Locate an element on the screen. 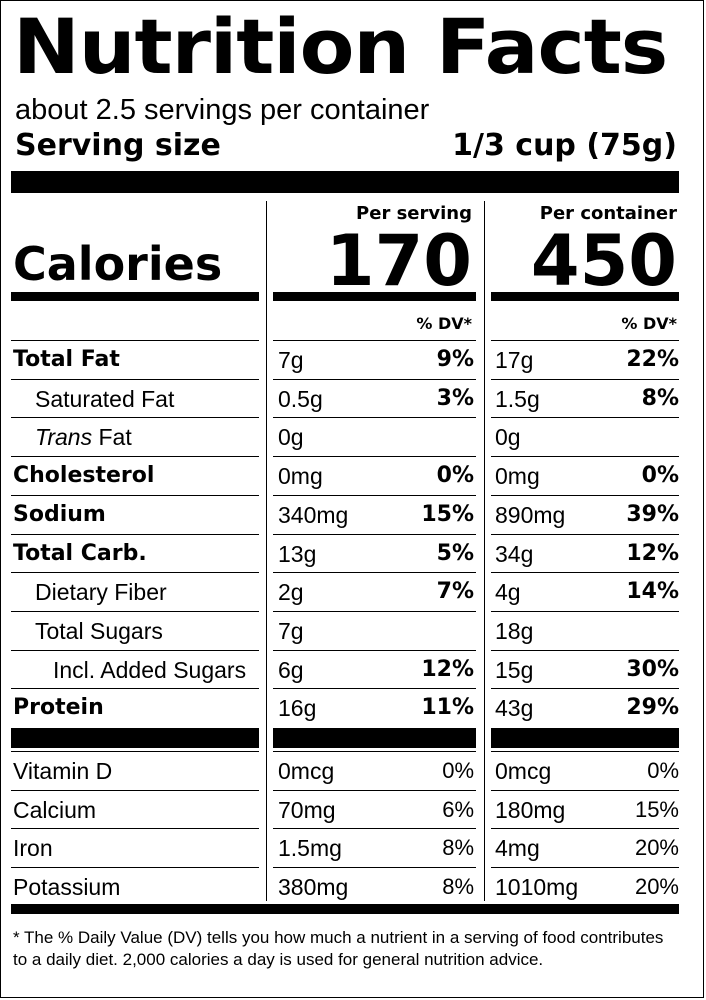 Image resolution: width=706 pixels, height=1000 pixels. dv-per-serving: 3% is located at coordinates (455, 398).